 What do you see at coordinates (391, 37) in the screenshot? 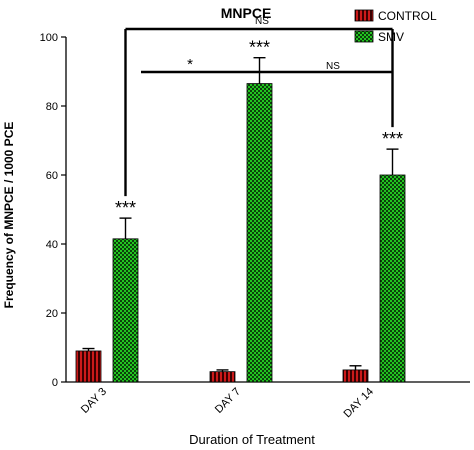
I see `legend-label-smv: SMV` at bounding box center [391, 37].